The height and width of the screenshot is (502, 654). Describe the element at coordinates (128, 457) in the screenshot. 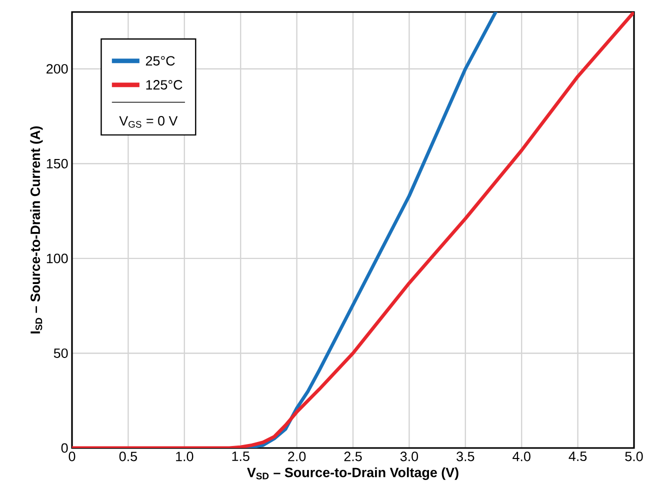

I see `x-tick-label: 0.5` at that location.